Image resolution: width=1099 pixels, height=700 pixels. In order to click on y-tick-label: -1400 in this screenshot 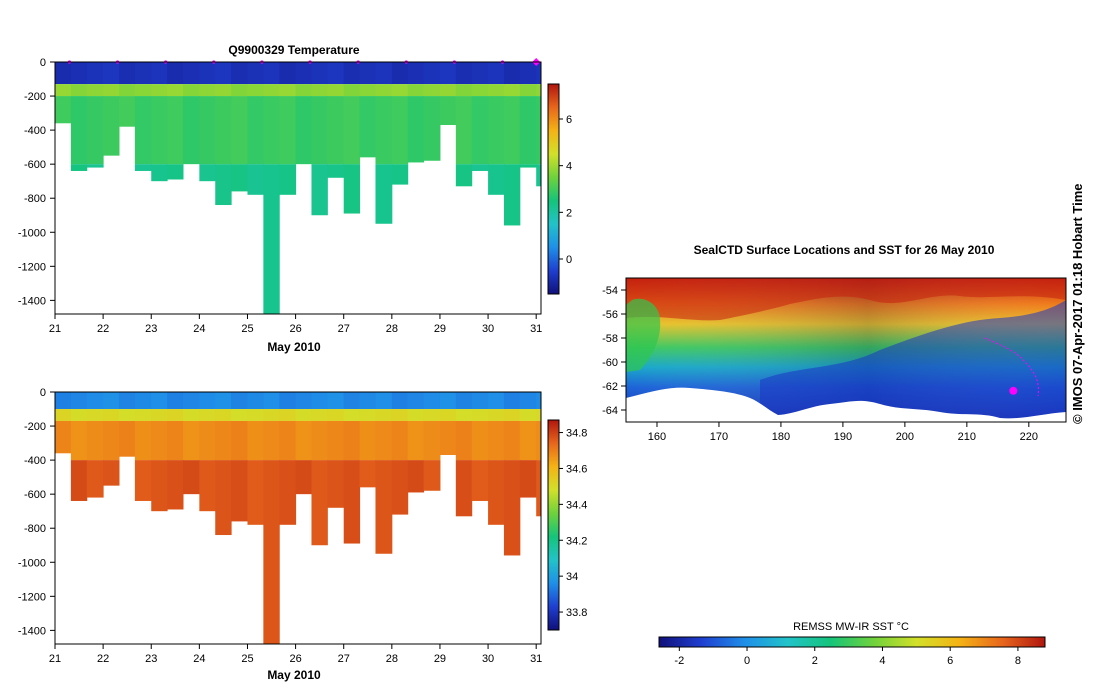, I will do `click(32, 631)`.